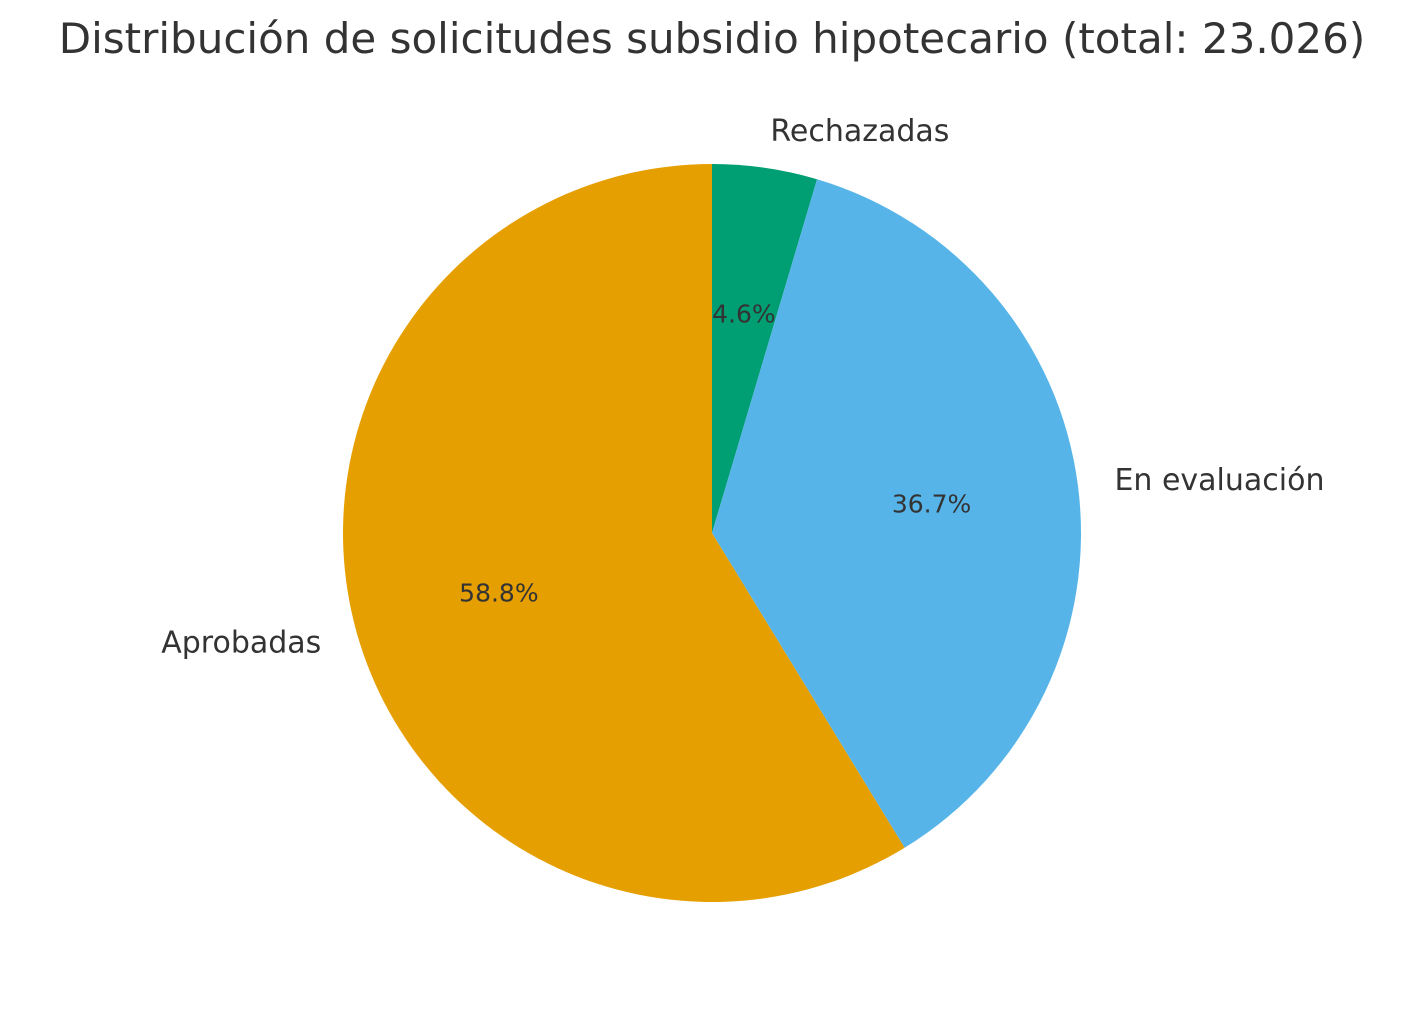 This screenshot has height=1016, width=1424. What do you see at coordinates (1219, 480) in the screenshot?
I see `slice-category-label-1: En evaluación` at bounding box center [1219, 480].